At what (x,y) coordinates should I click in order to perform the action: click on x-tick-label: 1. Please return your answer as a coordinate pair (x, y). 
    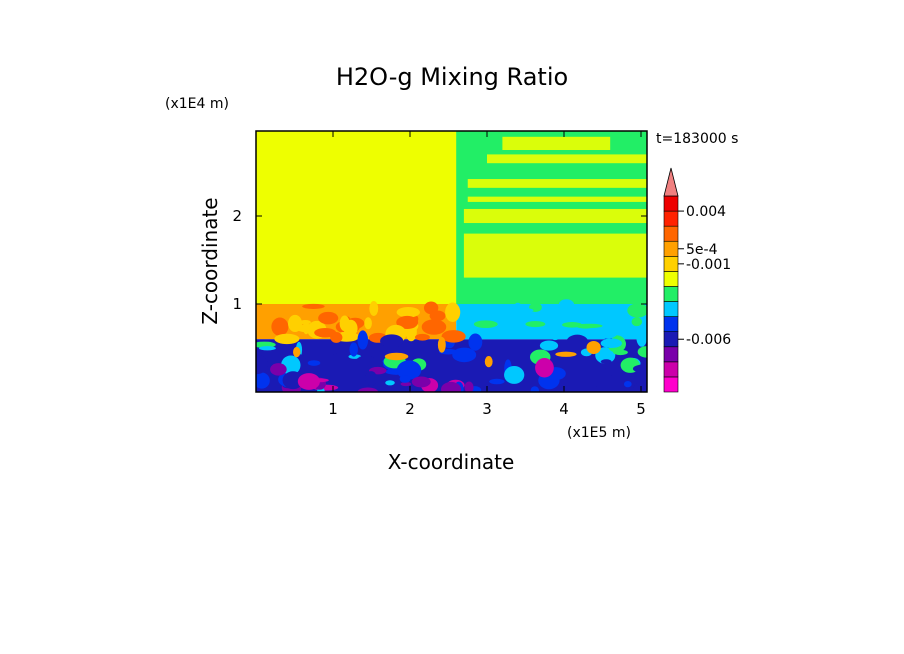
    Looking at the image, I should click on (333, 409).